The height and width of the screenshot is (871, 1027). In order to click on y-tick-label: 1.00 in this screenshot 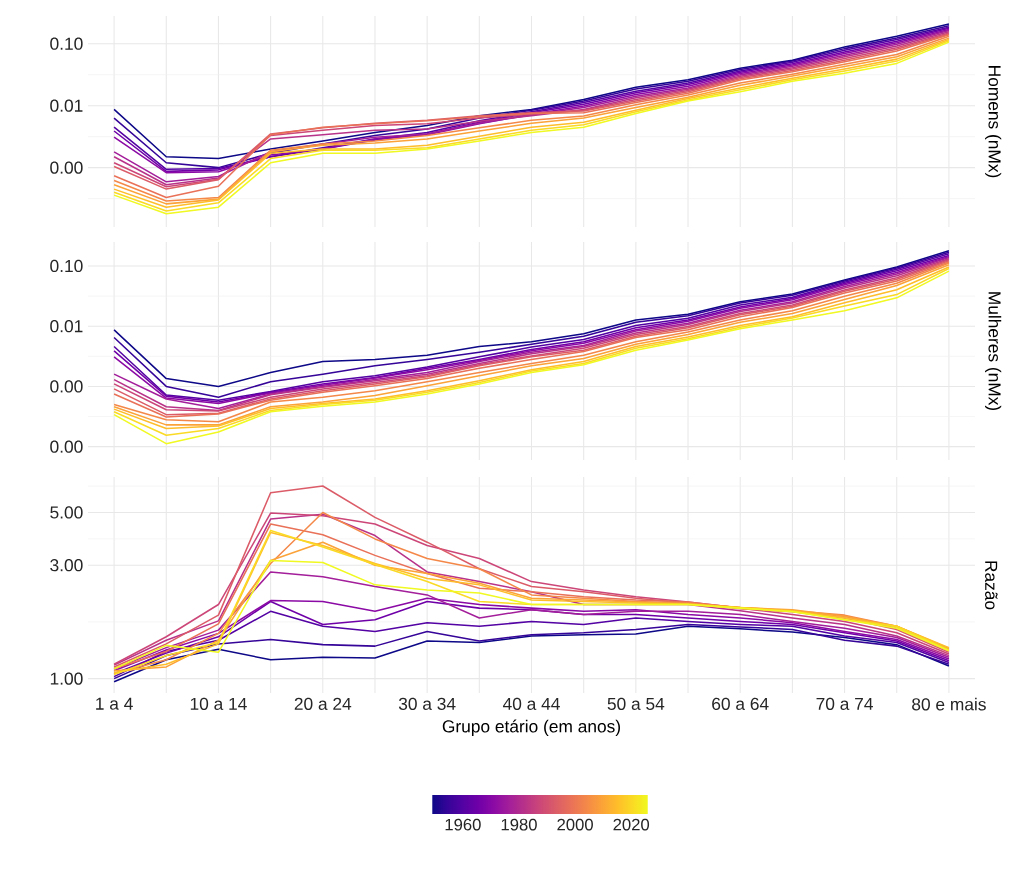, I will do `click(66, 678)`.